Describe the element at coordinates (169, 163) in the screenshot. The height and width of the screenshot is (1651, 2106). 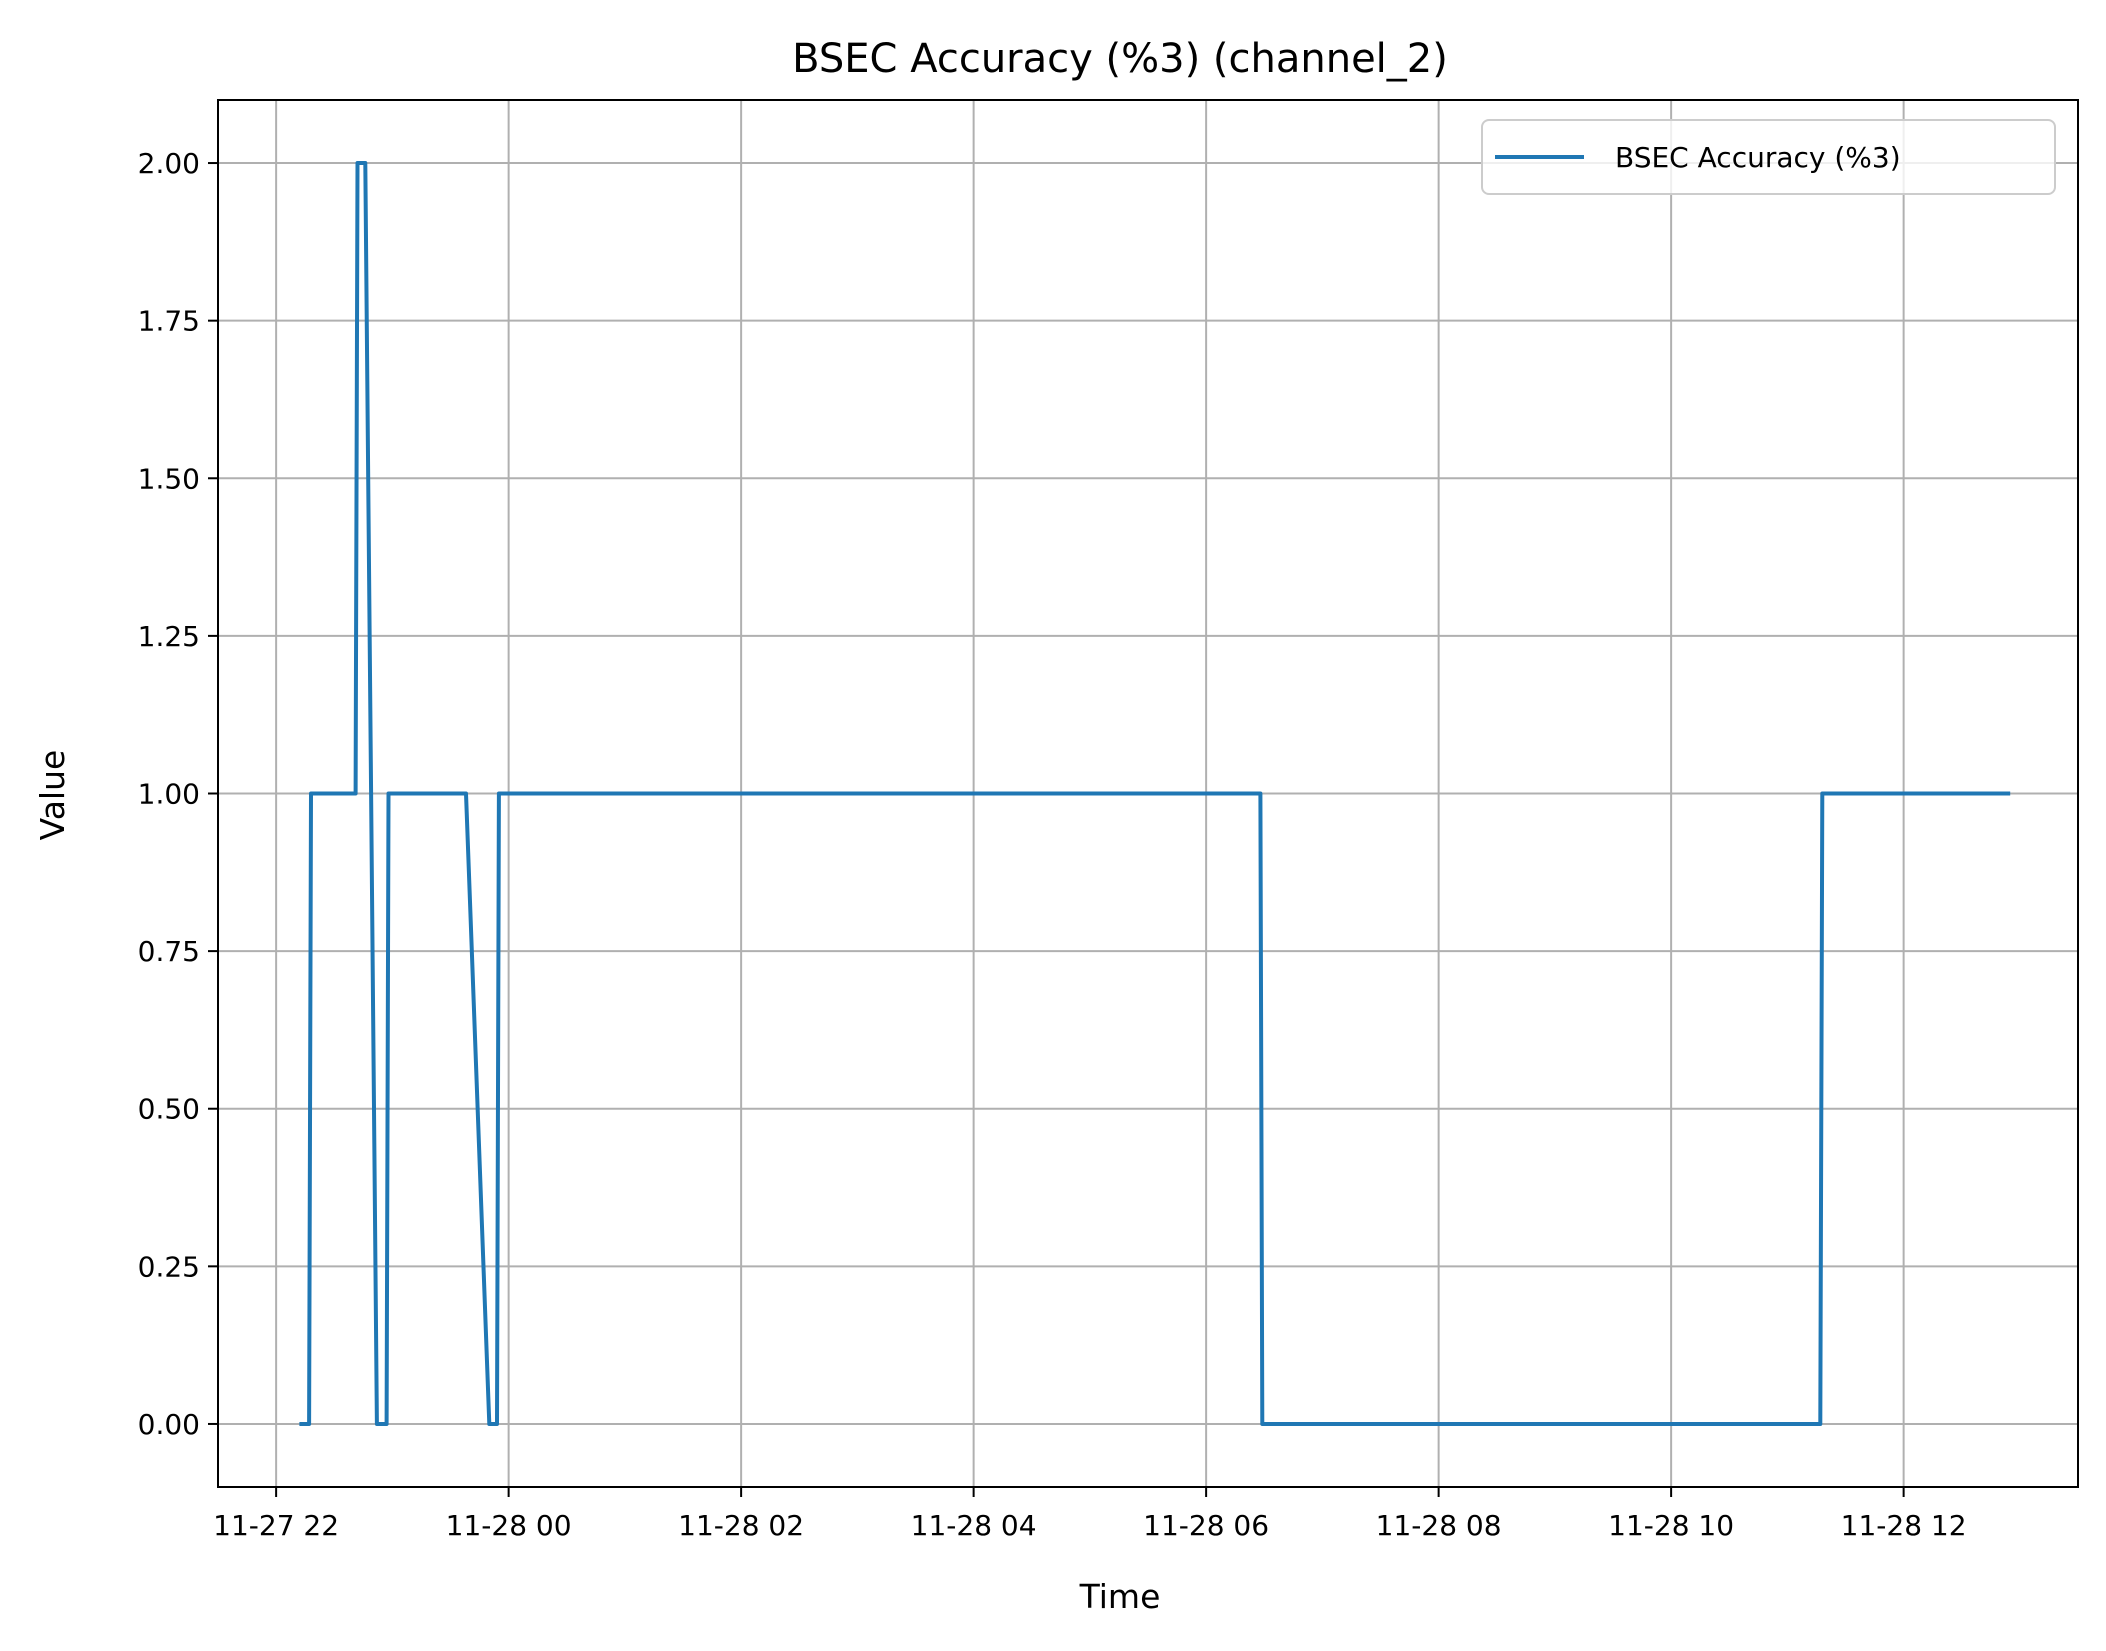
I see `y-tick-label: 2.00` at that location.